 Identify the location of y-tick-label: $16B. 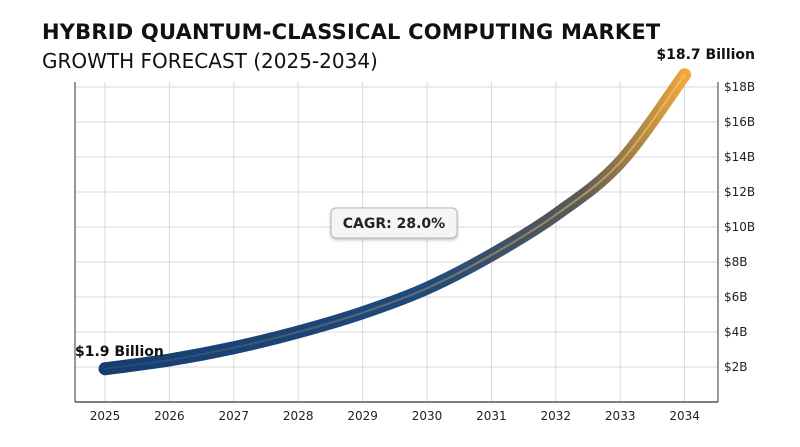
(739, 122).